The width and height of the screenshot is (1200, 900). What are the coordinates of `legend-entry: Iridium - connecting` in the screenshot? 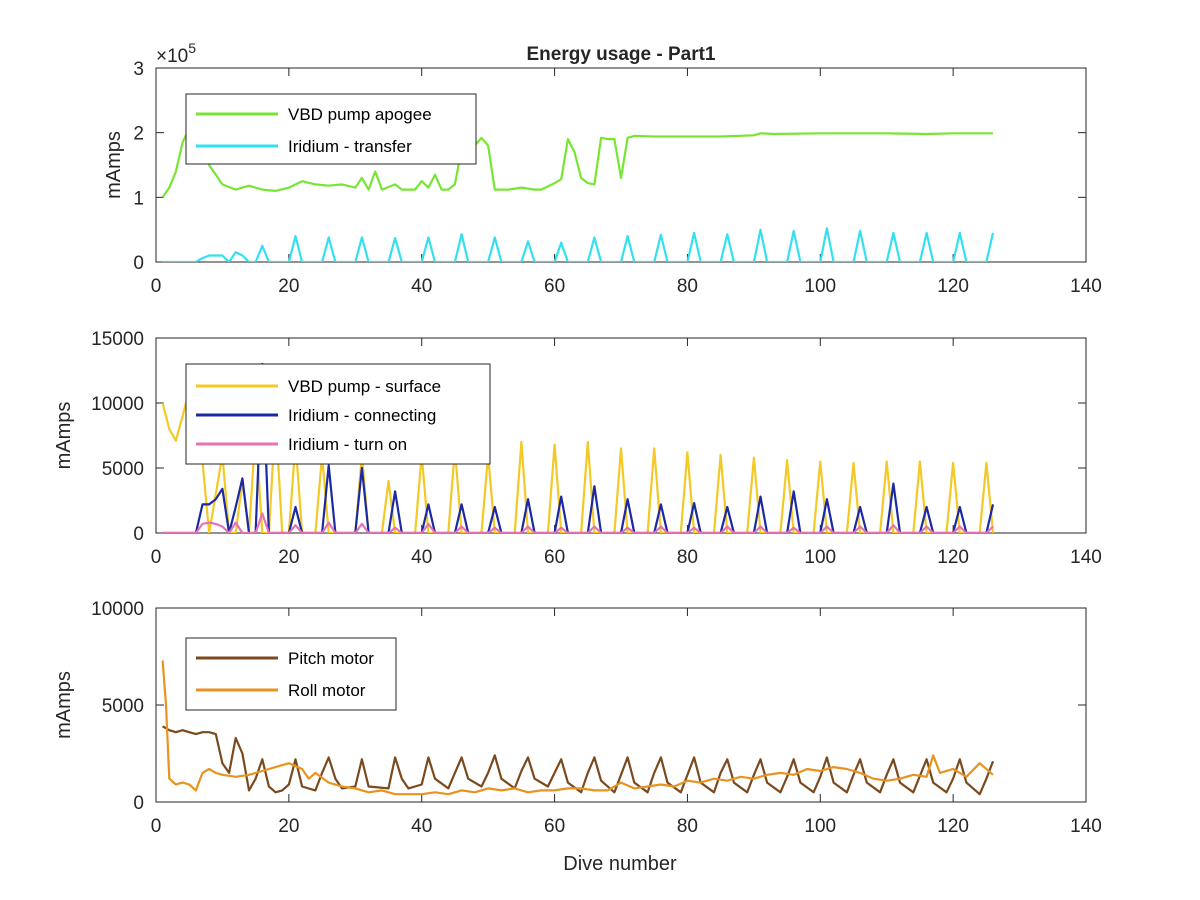 It's located at (362, 415).